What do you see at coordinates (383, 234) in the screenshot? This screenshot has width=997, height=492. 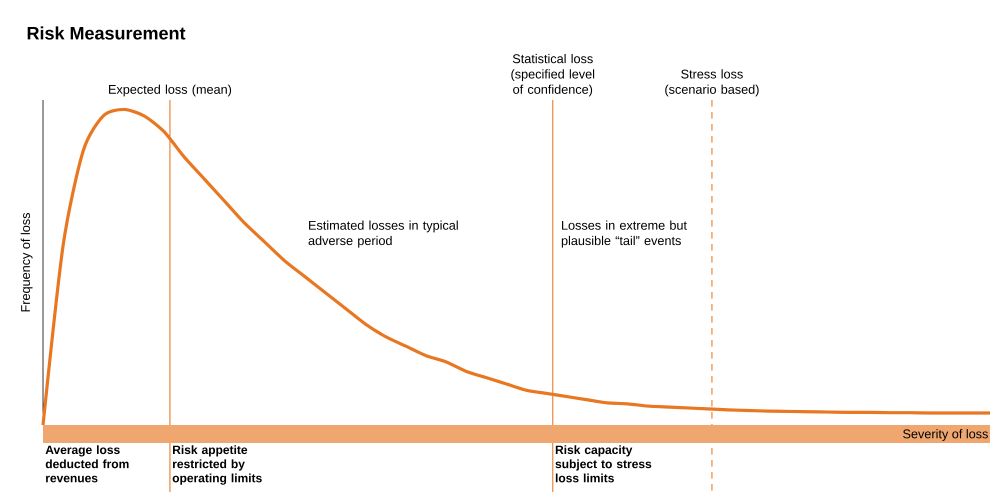 I see `annotation: Estimated losses in typical adverse period` at bounding box center [383, 234].